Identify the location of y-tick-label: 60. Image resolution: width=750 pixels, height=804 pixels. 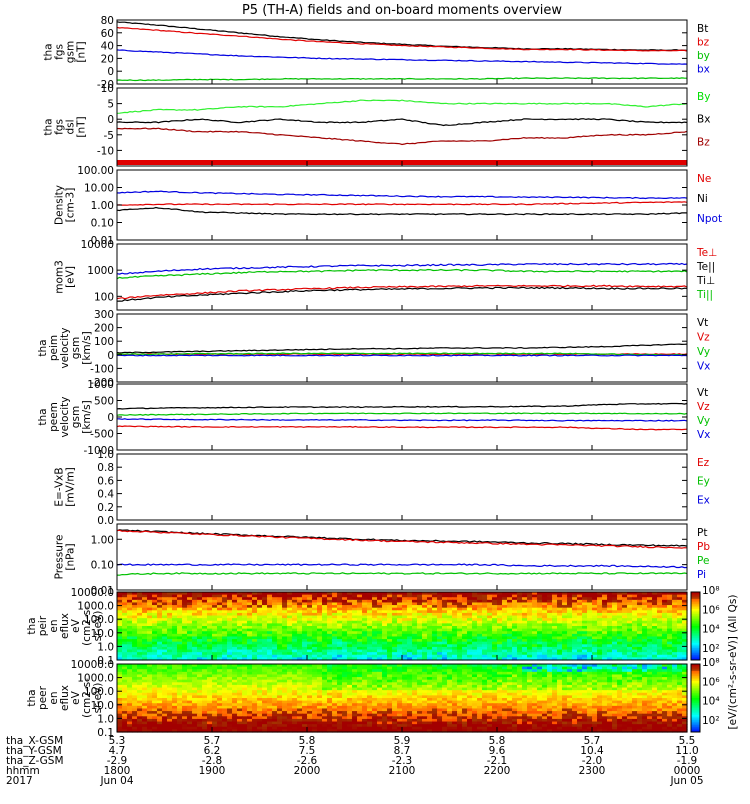
(107, 34).